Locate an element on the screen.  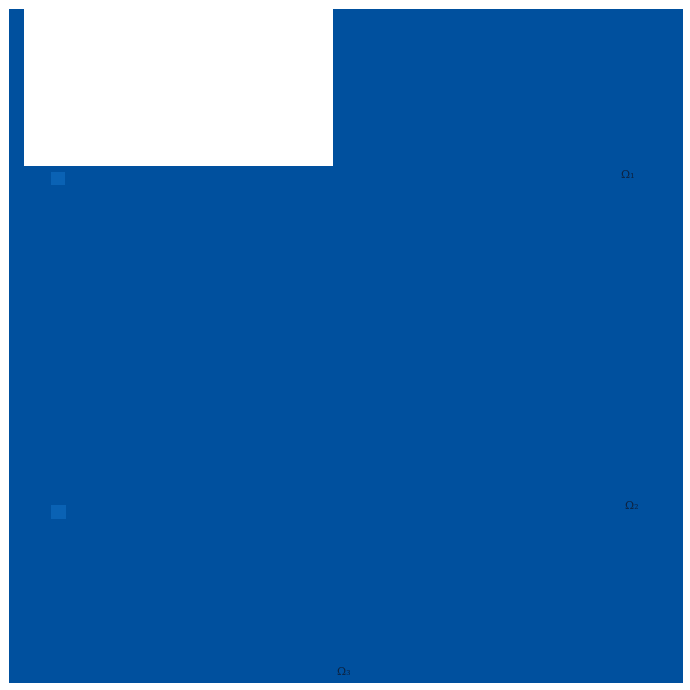
region-label-omega-2: Ω₂ is located at coordinates (632, 505).